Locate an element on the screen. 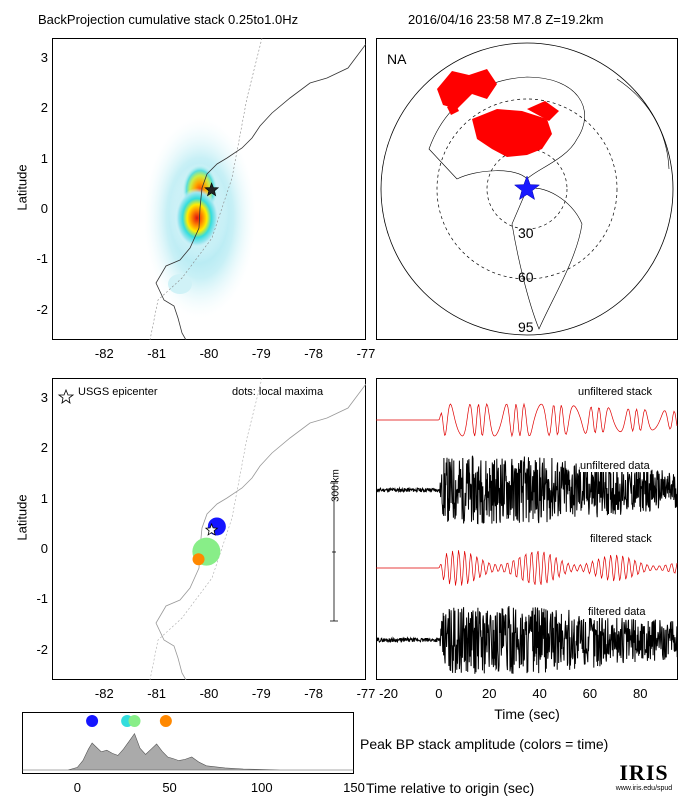 This screenshot has height=799, width=682. waveform-xticks: -20 0 20 40 60 80 is located at coordinates (527, 695).